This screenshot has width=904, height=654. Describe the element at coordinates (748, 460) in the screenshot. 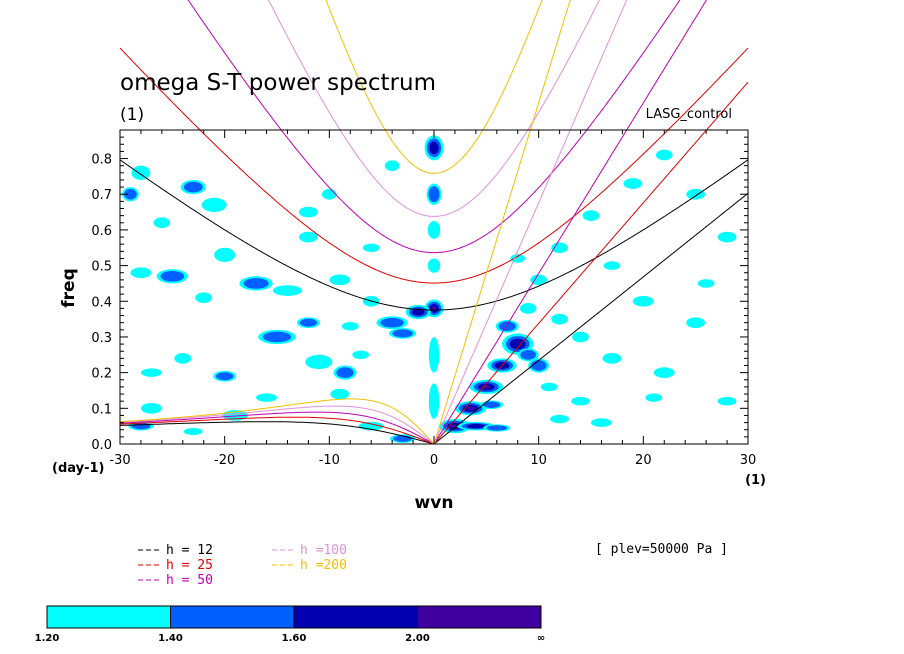

I see `x-tick-label: 30` at that location.